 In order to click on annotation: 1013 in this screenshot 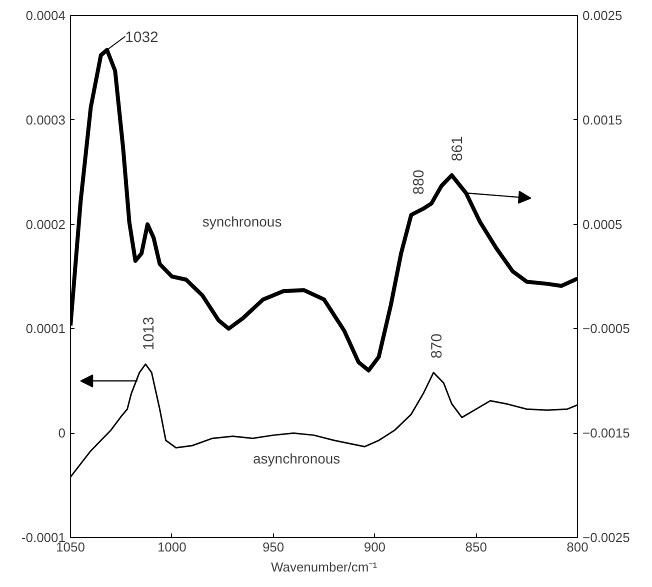, I will do `click(149, 333)`.